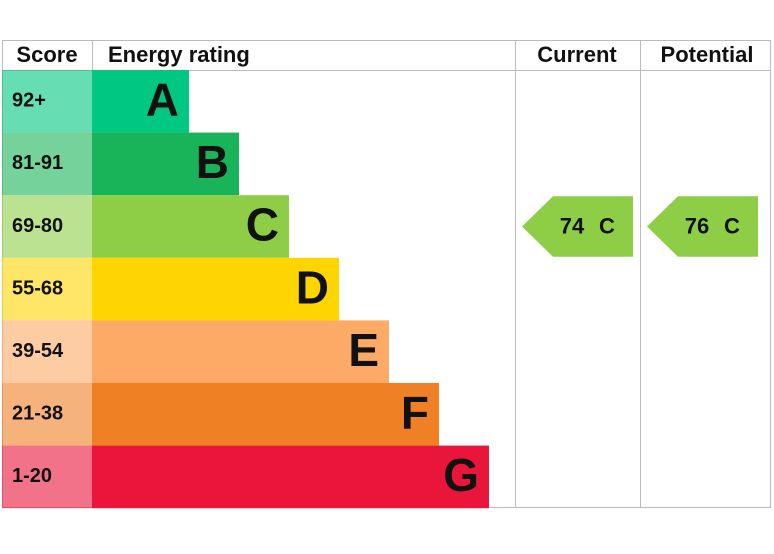 This screenshot has width=774, height=554. I want to click on score-label: 39-54, so click(38, 351).